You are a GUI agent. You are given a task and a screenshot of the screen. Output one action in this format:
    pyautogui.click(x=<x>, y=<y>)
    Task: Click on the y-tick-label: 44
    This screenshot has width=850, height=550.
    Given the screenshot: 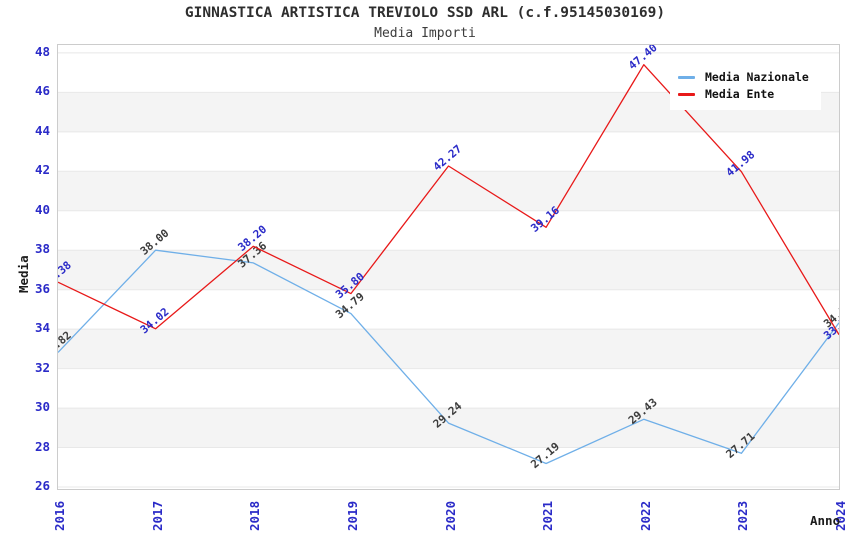 What is the action you would take?
    pyautogui.click(x=42, y=130)
    